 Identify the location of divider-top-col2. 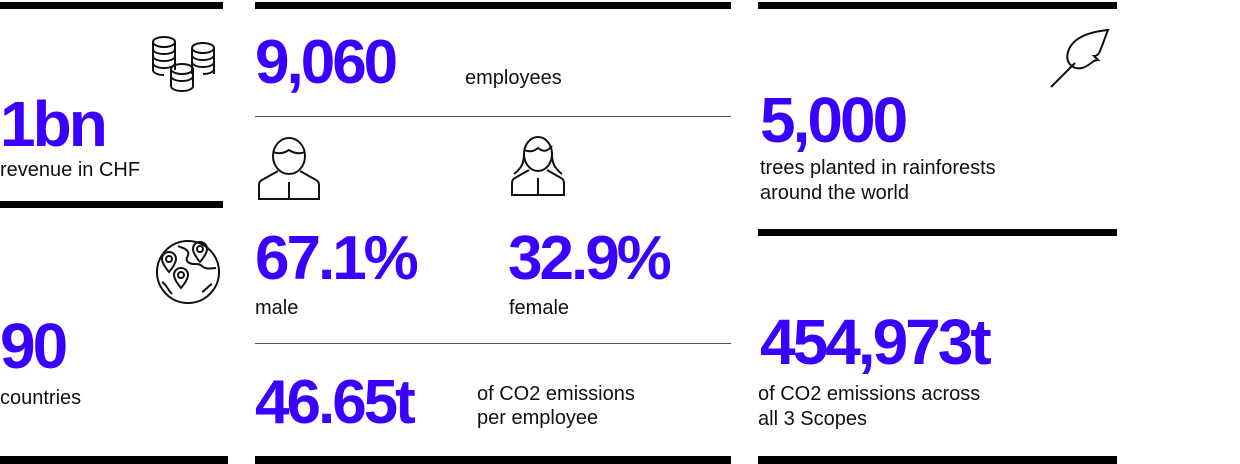
(493, 5).